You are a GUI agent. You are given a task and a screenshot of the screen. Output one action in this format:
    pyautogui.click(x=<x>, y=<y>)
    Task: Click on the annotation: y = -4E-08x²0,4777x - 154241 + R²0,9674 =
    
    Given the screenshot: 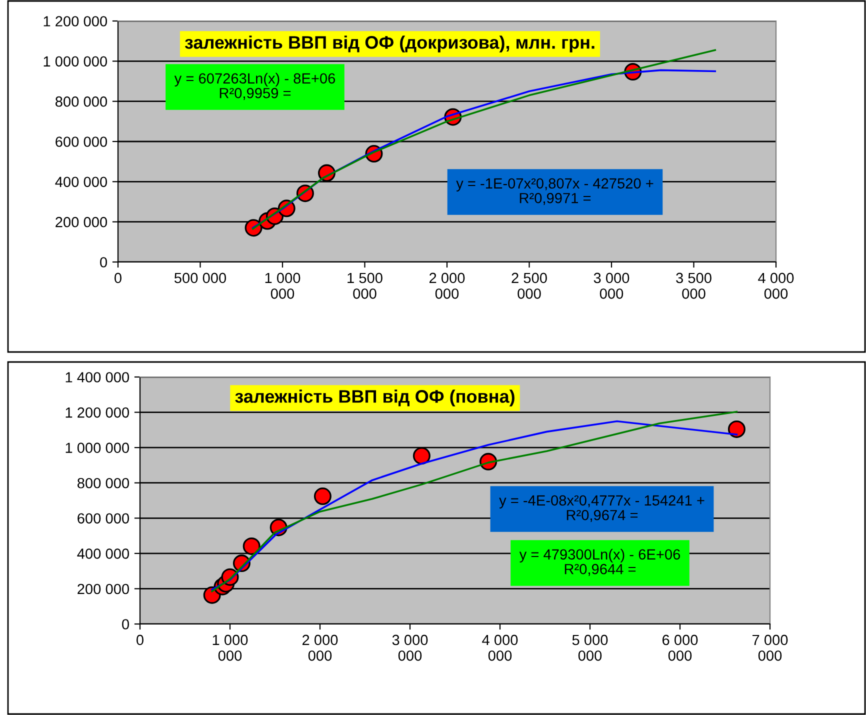 What is the action you would take?
    pyautogui.click(x=601, y=508)
    